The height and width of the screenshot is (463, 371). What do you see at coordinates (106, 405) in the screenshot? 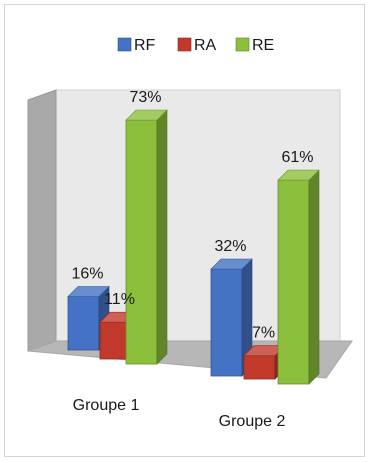
I see `category-label-1: Groupe 1` at bounding box center [106, 405].